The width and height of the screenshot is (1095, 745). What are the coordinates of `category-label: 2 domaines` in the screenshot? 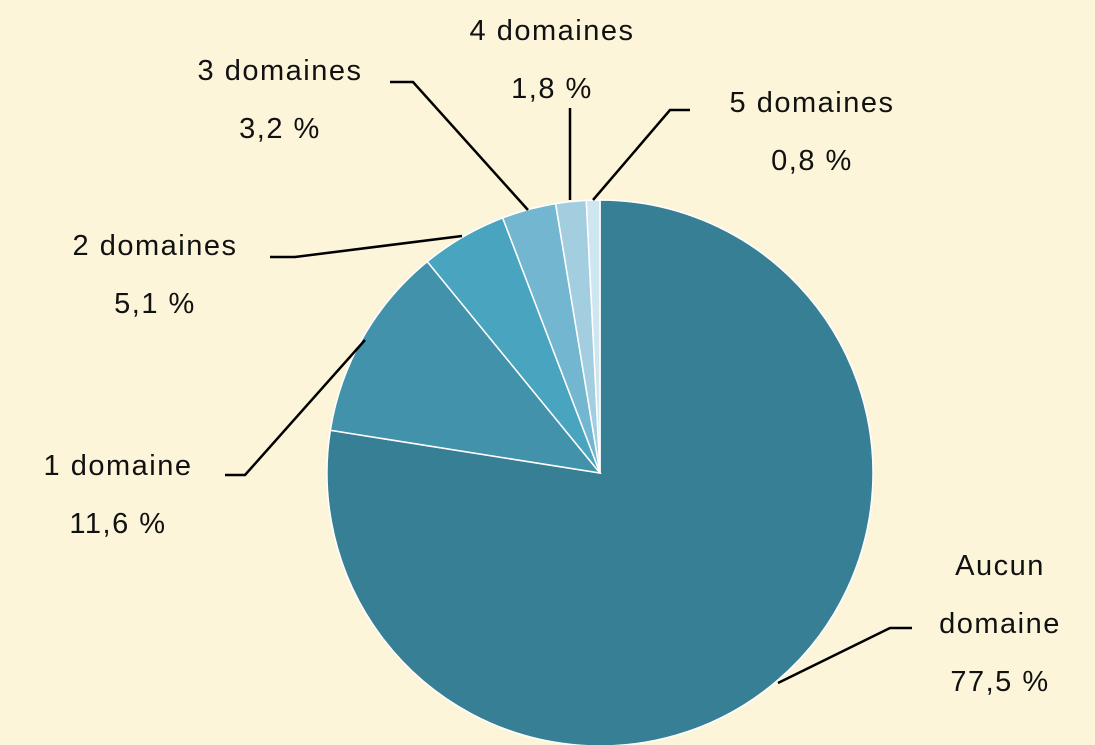 It's located at (155, 246).